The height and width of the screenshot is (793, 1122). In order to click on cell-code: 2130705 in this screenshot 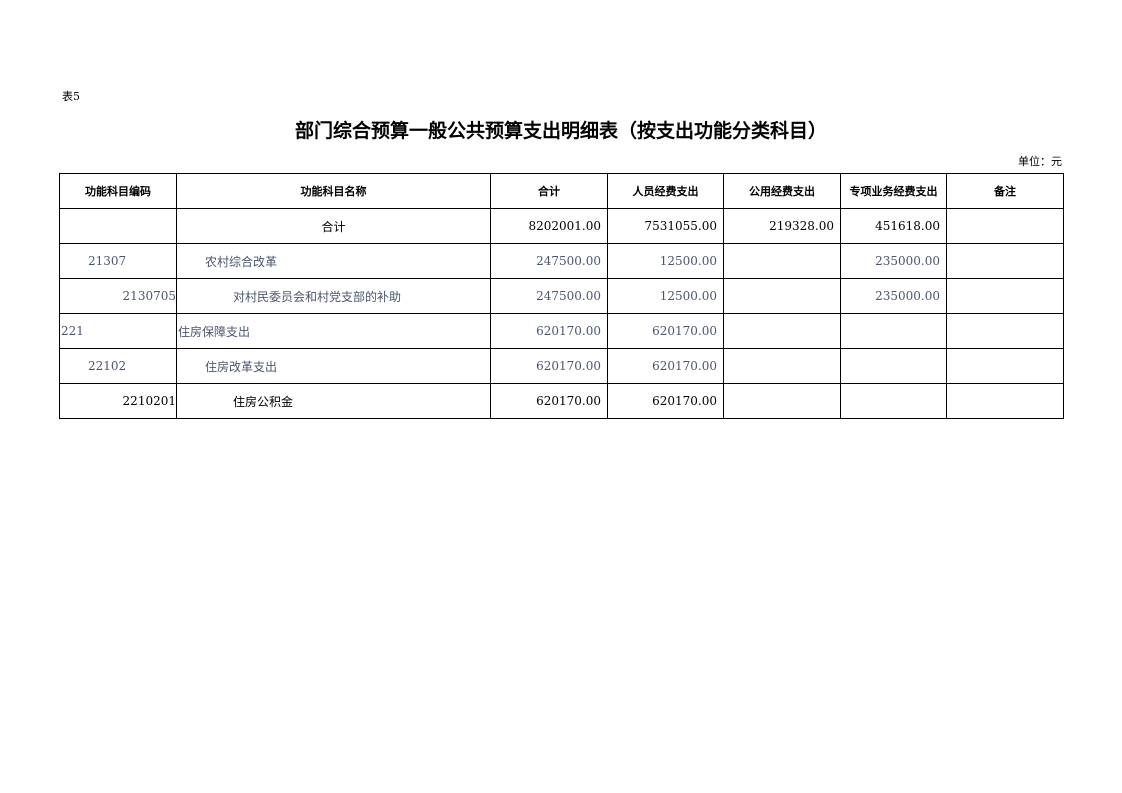, I will do `click(118, 296)`.